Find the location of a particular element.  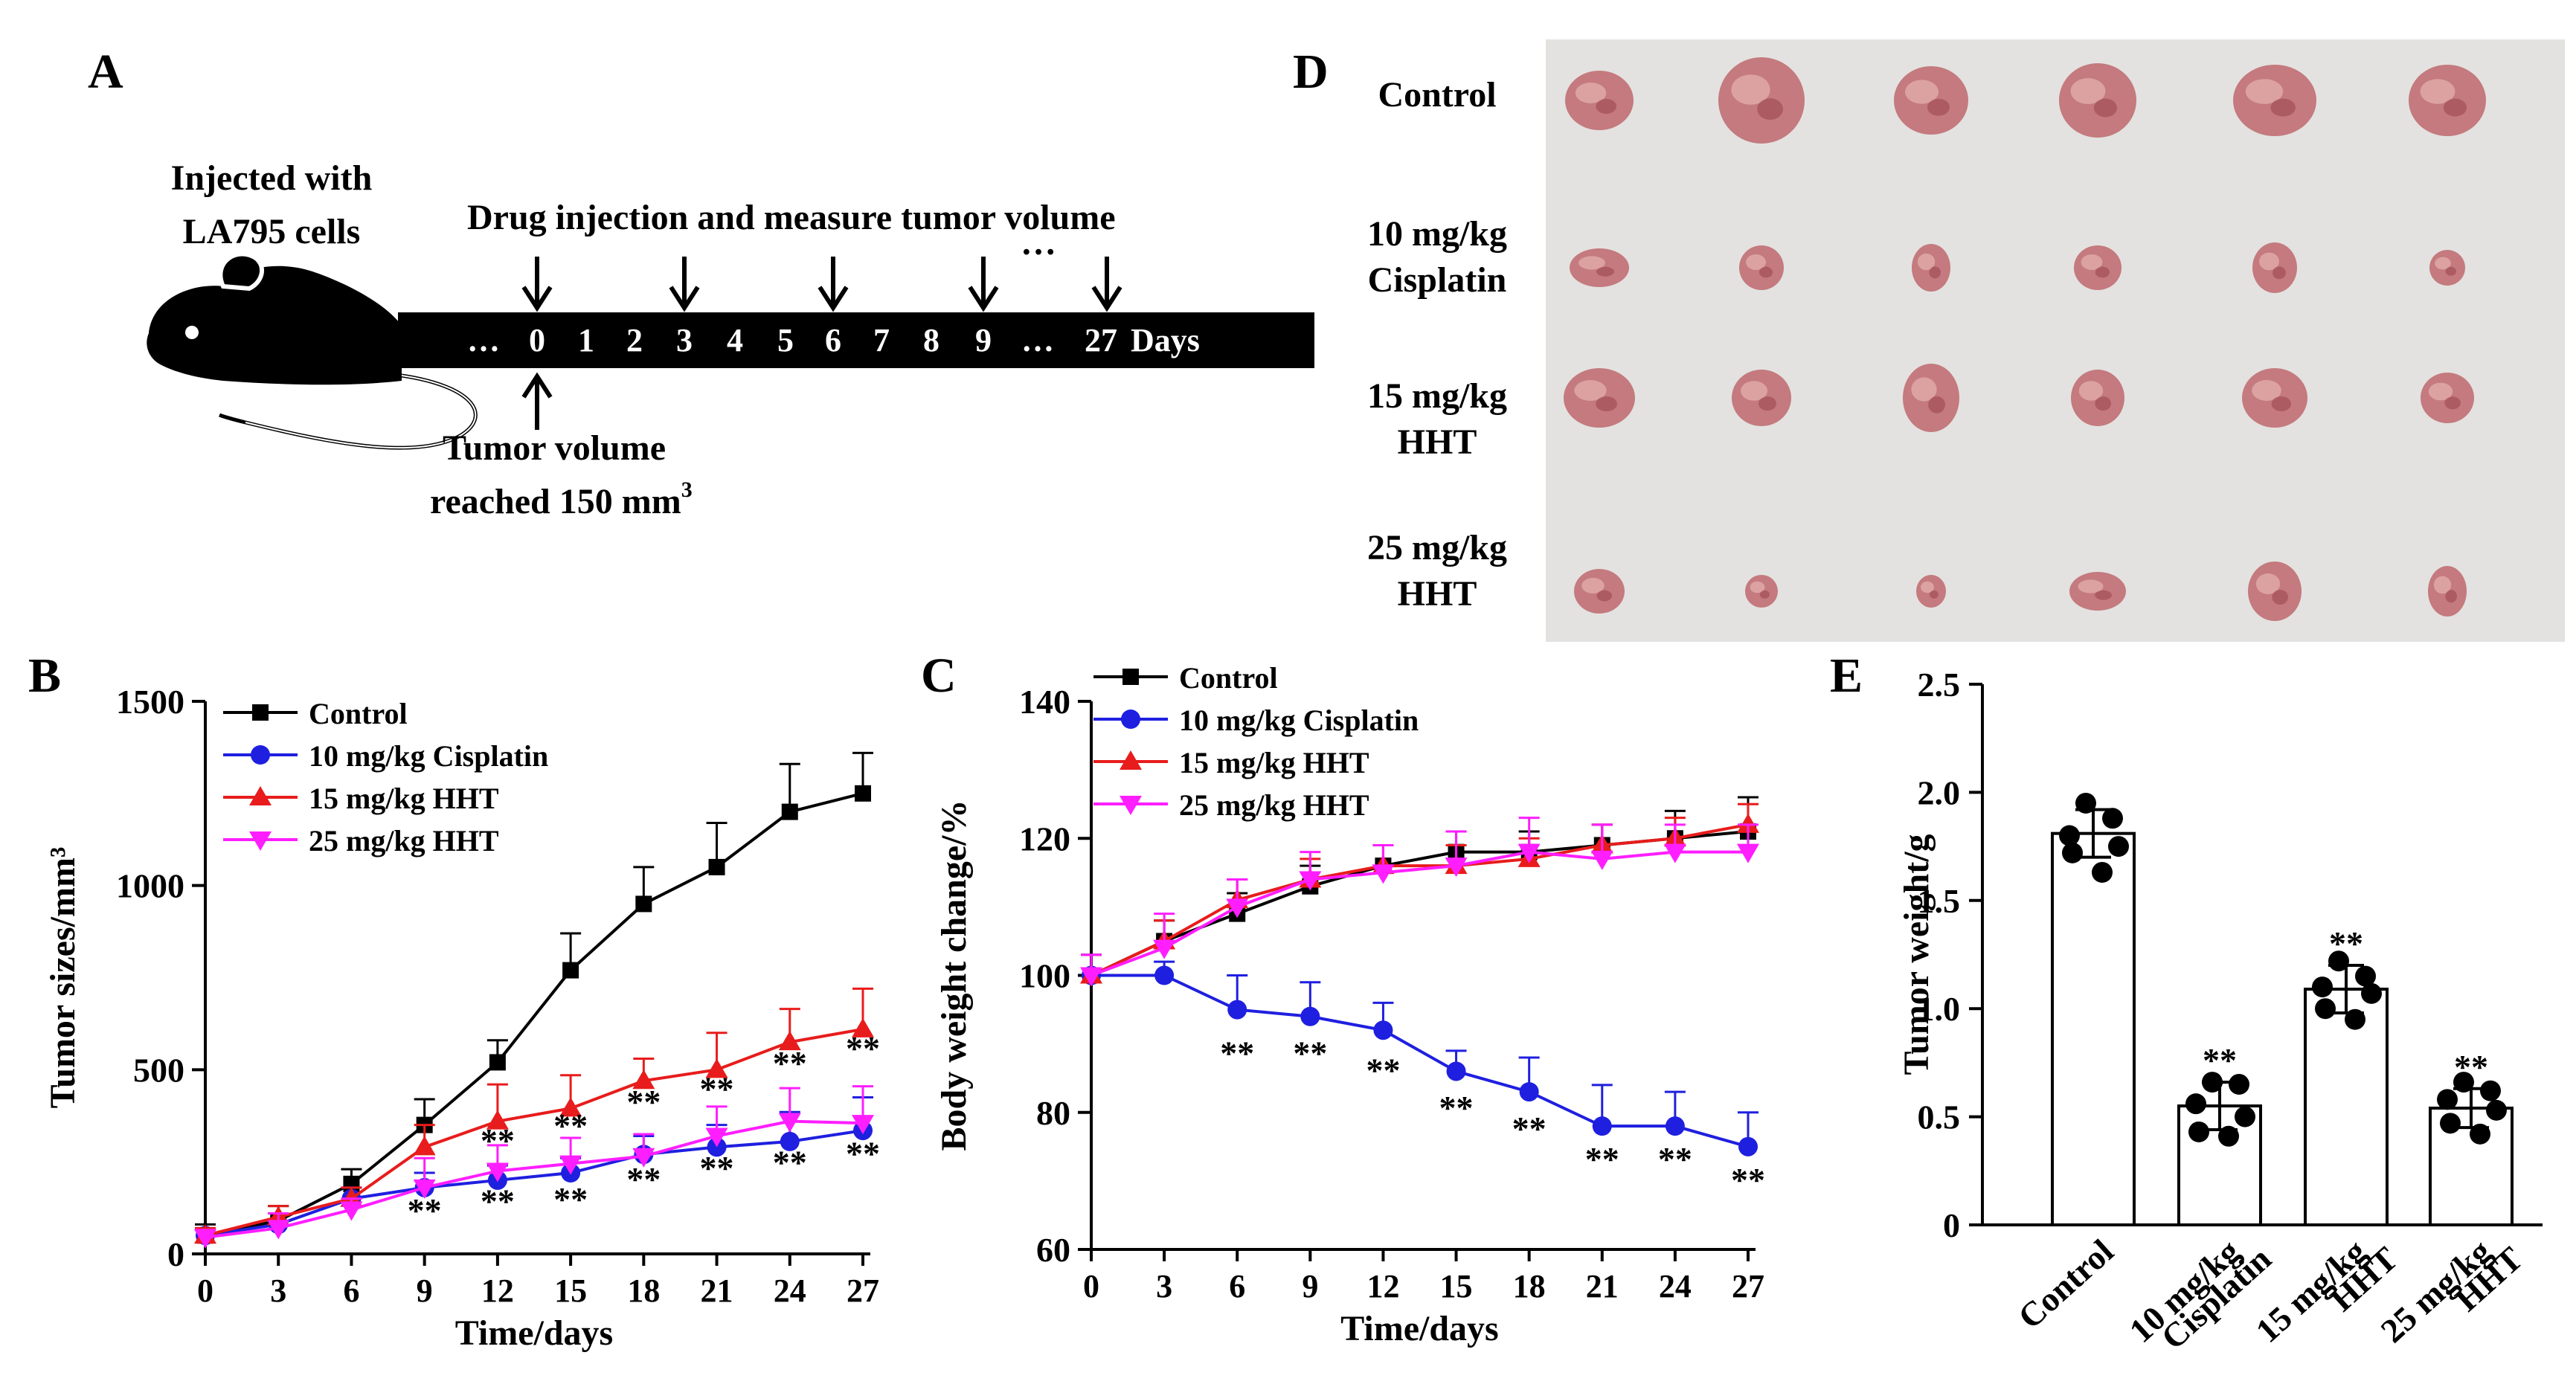

x-tick-label: 3 is located at coordinates (278, 1290).